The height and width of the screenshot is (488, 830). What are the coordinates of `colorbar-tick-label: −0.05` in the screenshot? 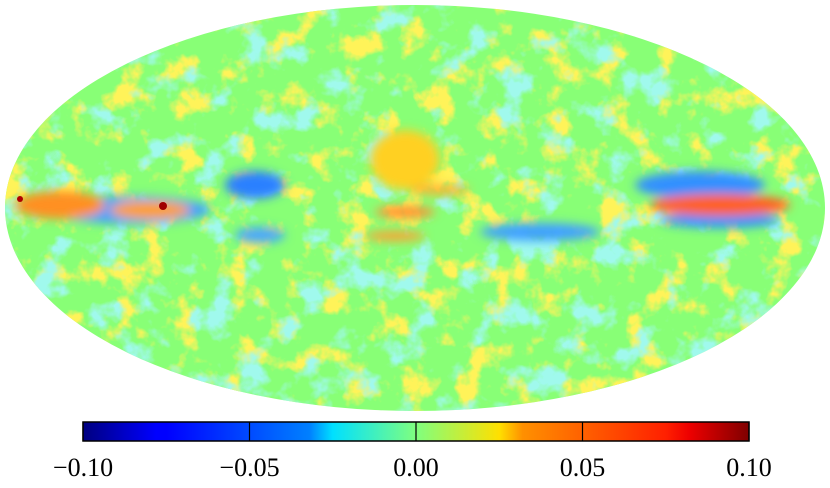 It's located at (249, 467).